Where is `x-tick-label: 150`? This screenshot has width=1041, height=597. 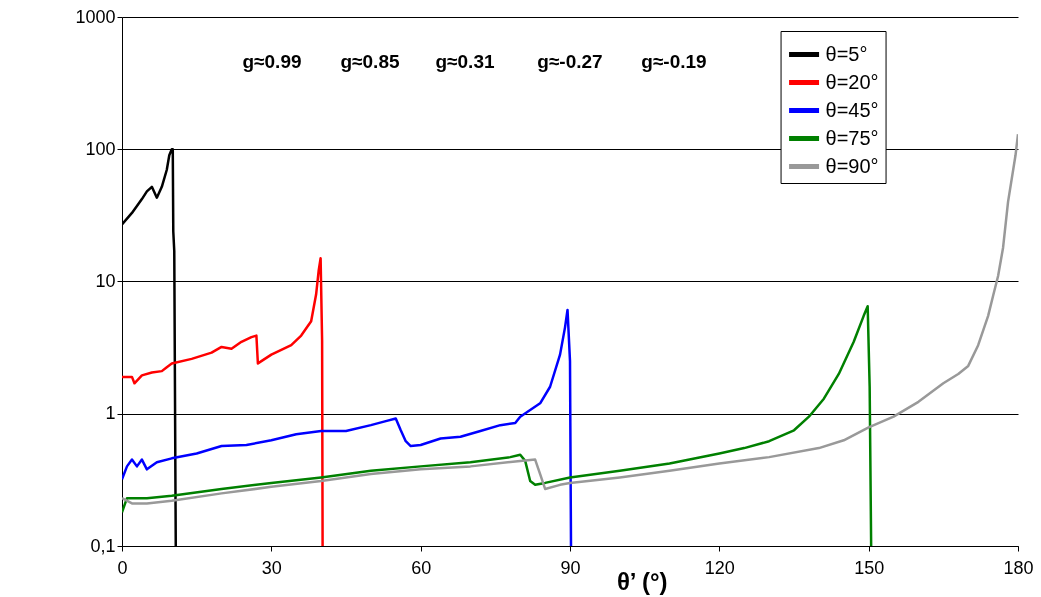 x-tick-label: 150 is located at coordinates (869, 567).